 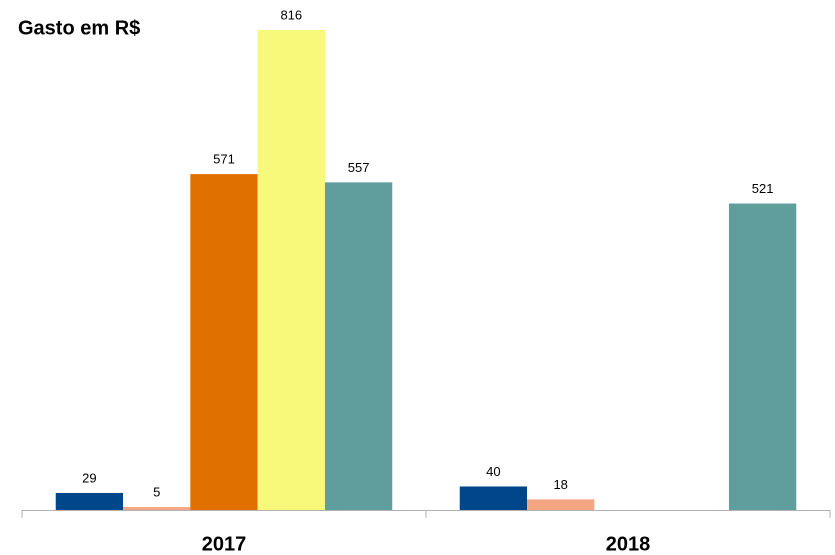 What do you see at coordinates (224, 159) in the screenshot?
I see `value-label: 571` at bounding box center [224, 159].